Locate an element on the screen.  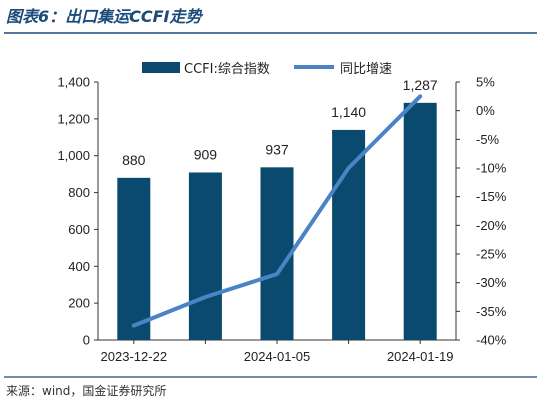
left-tick-label: 200 is located at coordinates (79, 303).